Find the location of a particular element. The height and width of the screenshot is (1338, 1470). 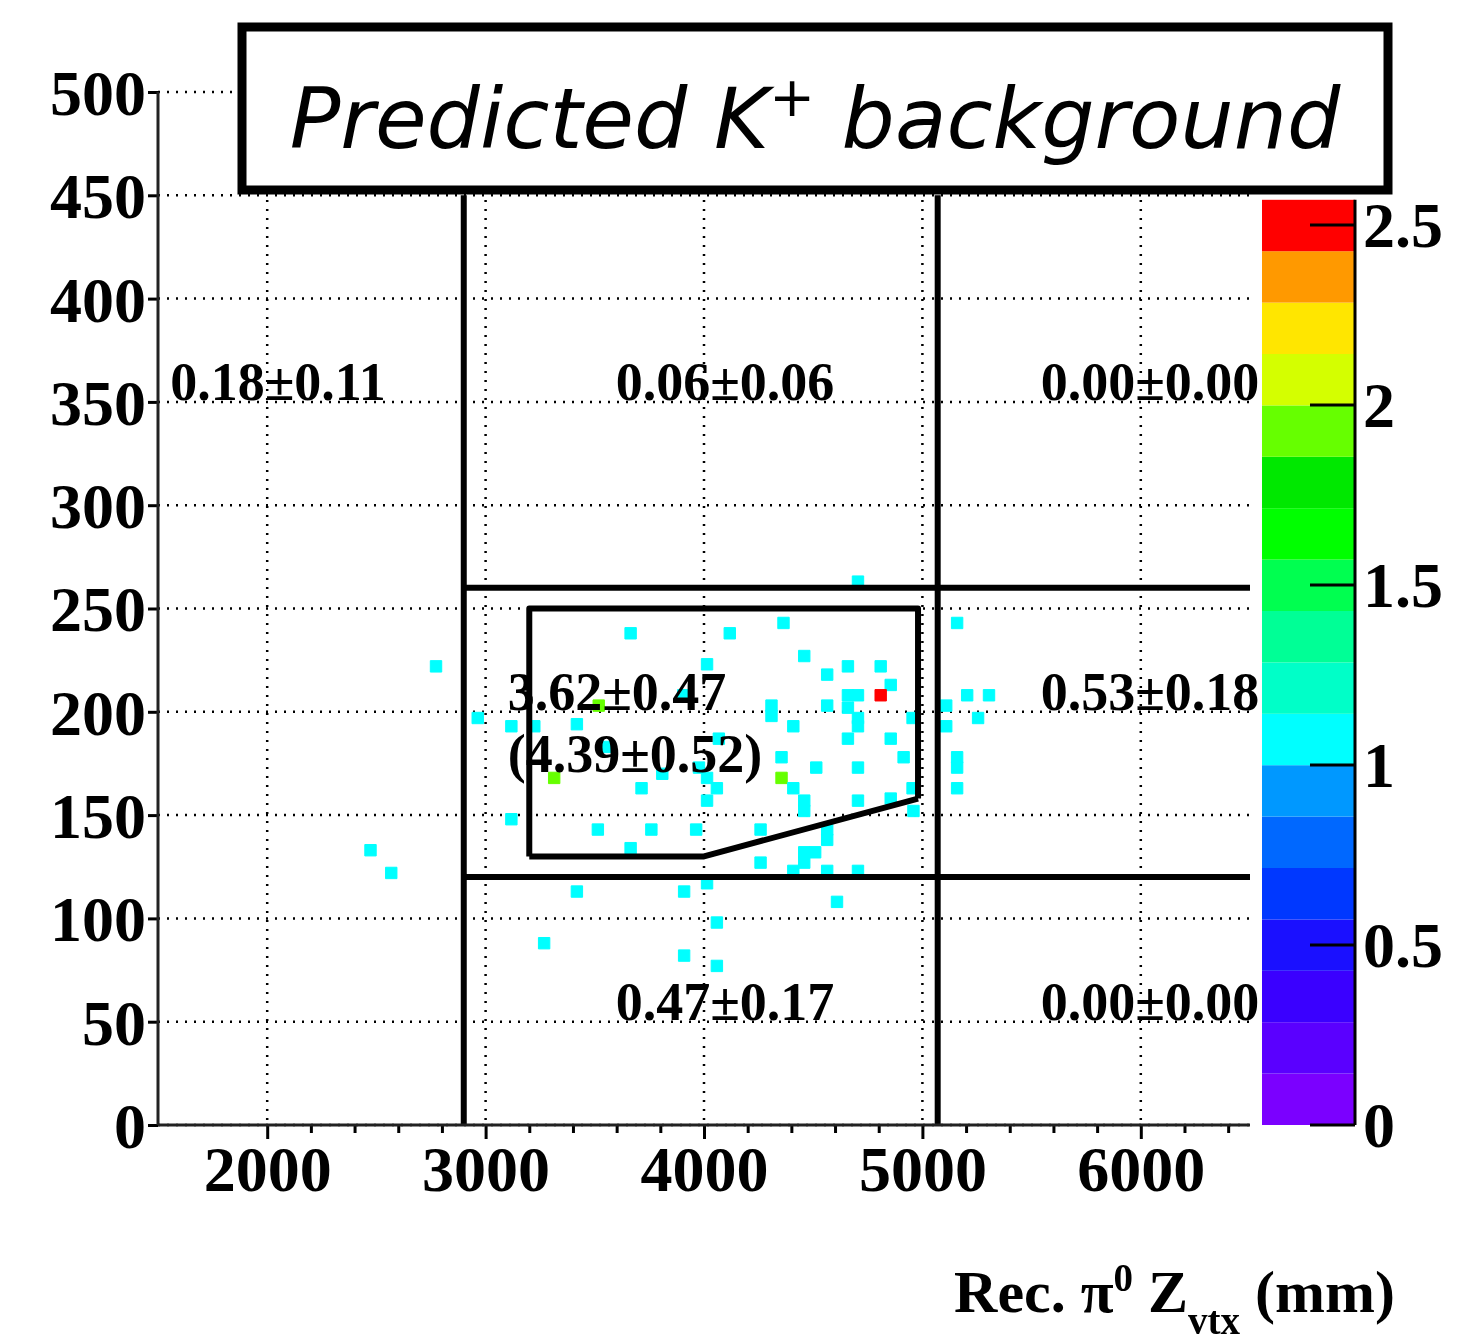

color-bar-label: 0.5 is located at coordinates (1403, 945).